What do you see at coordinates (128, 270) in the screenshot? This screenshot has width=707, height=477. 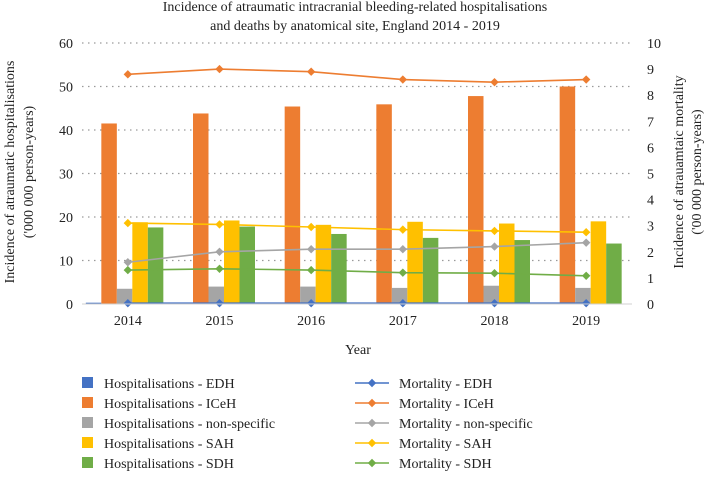 I see `marker-mortality-sdh-2014` at bounding box center [128, 270].